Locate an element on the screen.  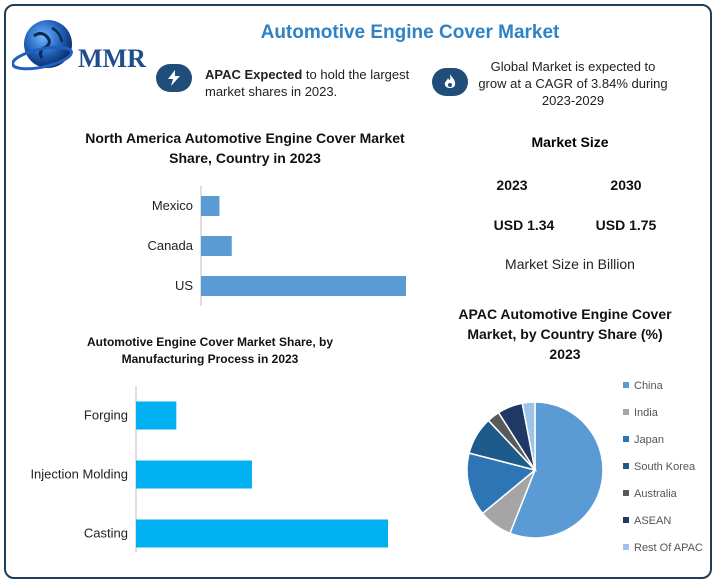
legend-label: Australia is located at coordinates (656, 494).